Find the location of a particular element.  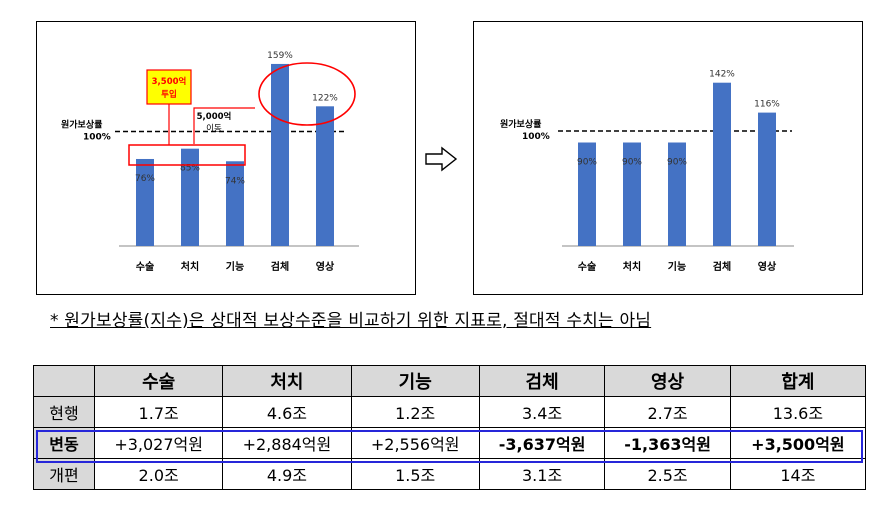

table-cell: +3,027억원 is located at coordinates (158, 443).